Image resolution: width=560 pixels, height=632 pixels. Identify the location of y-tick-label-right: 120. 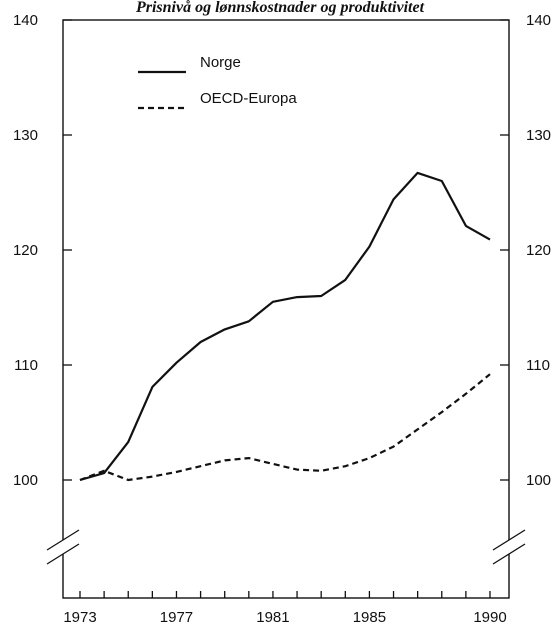
(538, 250).